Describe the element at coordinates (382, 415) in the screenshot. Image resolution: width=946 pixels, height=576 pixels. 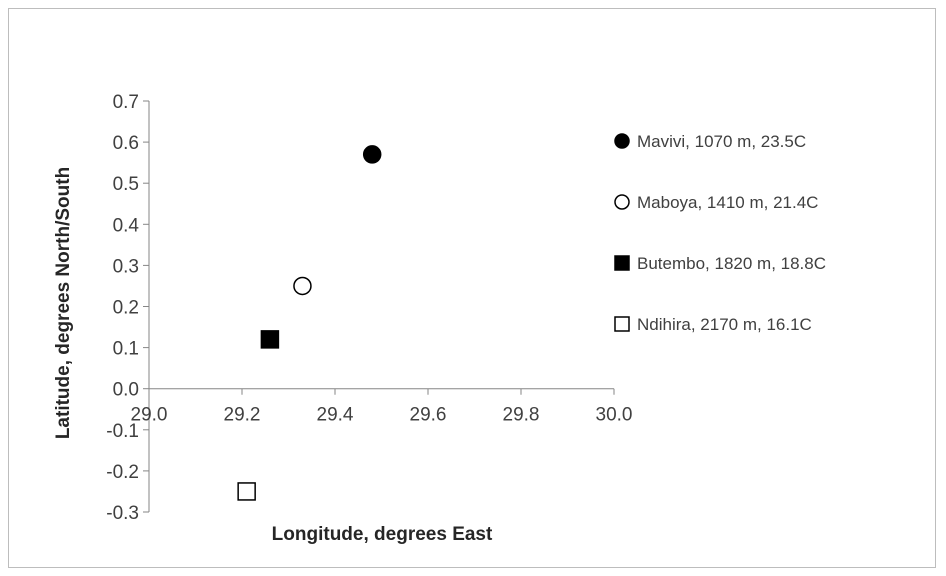
I see `x-tick-labels: 29.0 29.2 29.4 29.6 29.8 30.0` at that location.